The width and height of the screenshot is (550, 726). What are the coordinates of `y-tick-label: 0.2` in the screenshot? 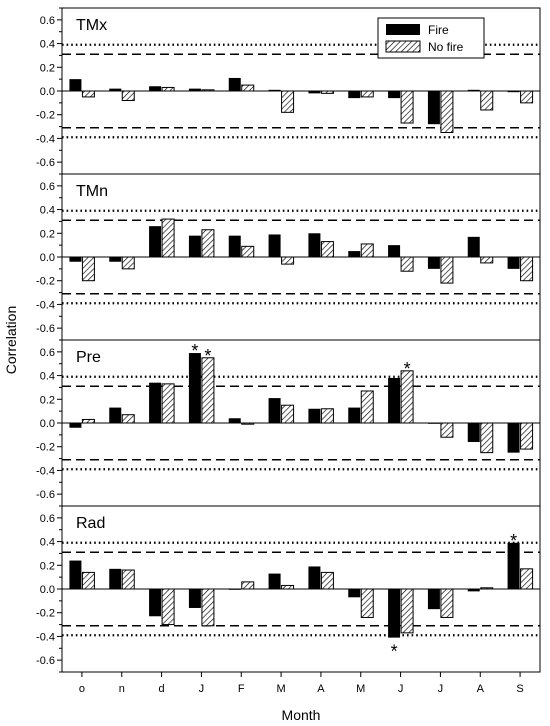 It's located at (47, 234).